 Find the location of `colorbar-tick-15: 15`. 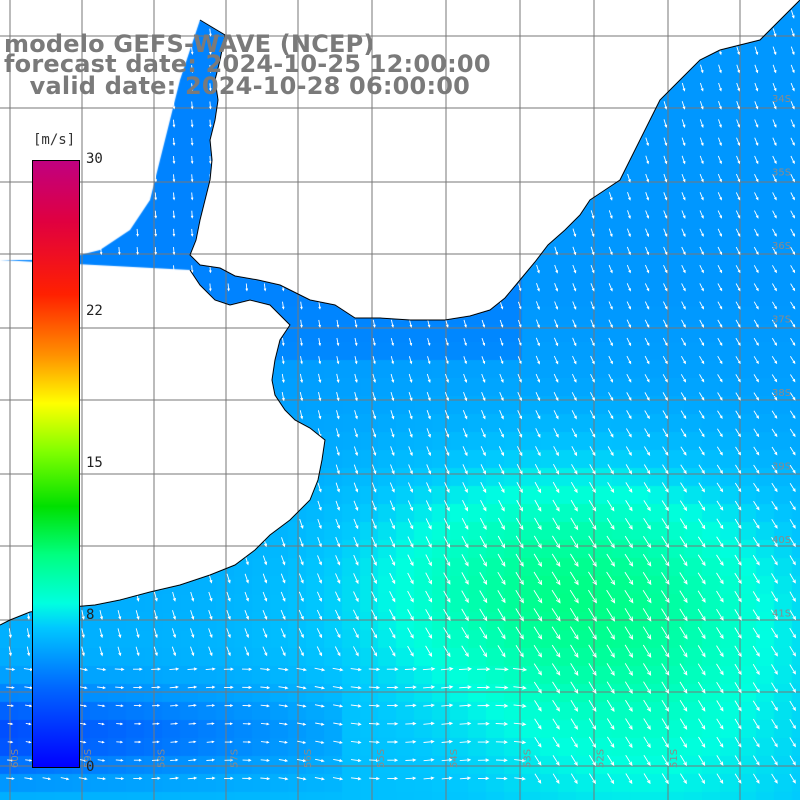

colorbar-tick-15: 15 is located at coordinates (94, 463).